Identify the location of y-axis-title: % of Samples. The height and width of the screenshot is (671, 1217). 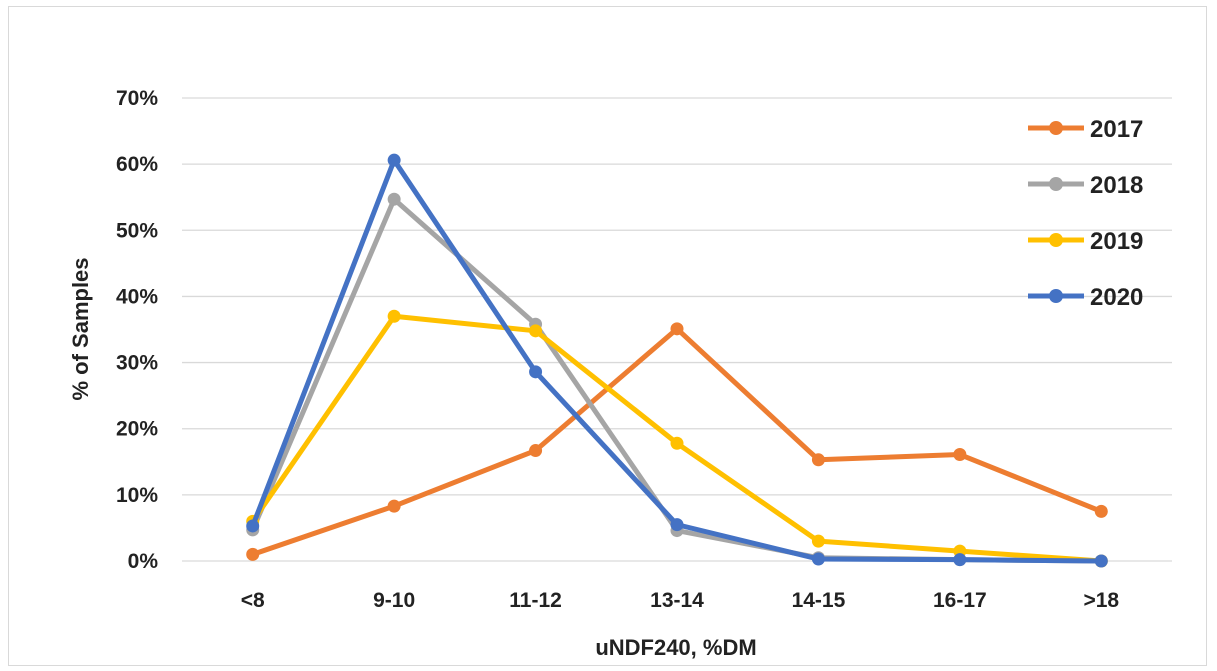
(80, 328).